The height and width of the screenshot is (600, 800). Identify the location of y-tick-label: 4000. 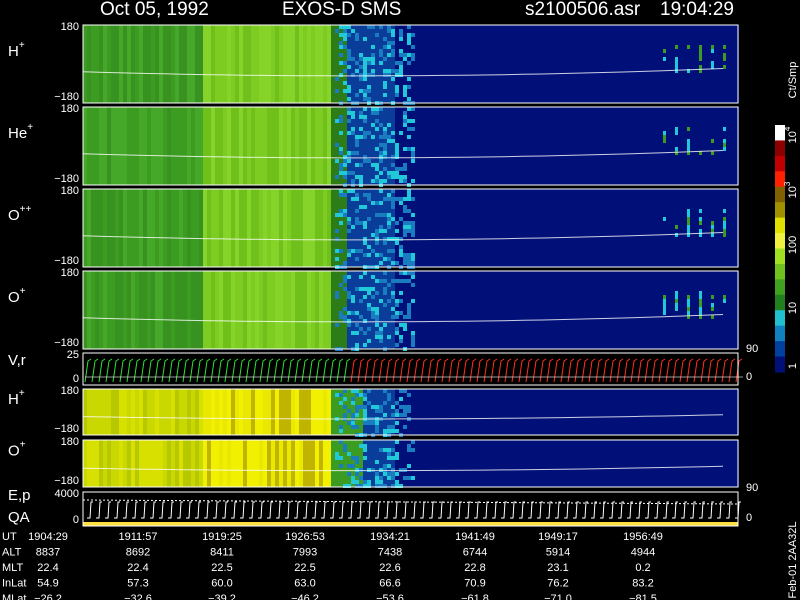
(67, 494).